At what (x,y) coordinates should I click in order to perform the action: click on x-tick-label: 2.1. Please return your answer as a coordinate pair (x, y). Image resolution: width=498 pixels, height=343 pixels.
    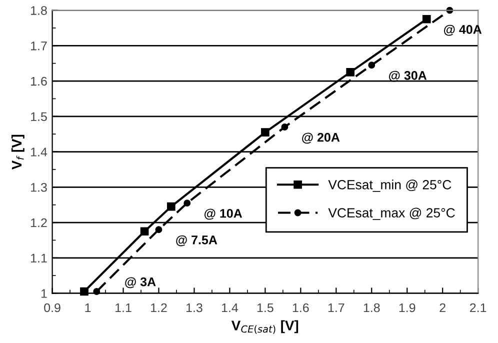
    Looking at the image, I should click on (478, 307).